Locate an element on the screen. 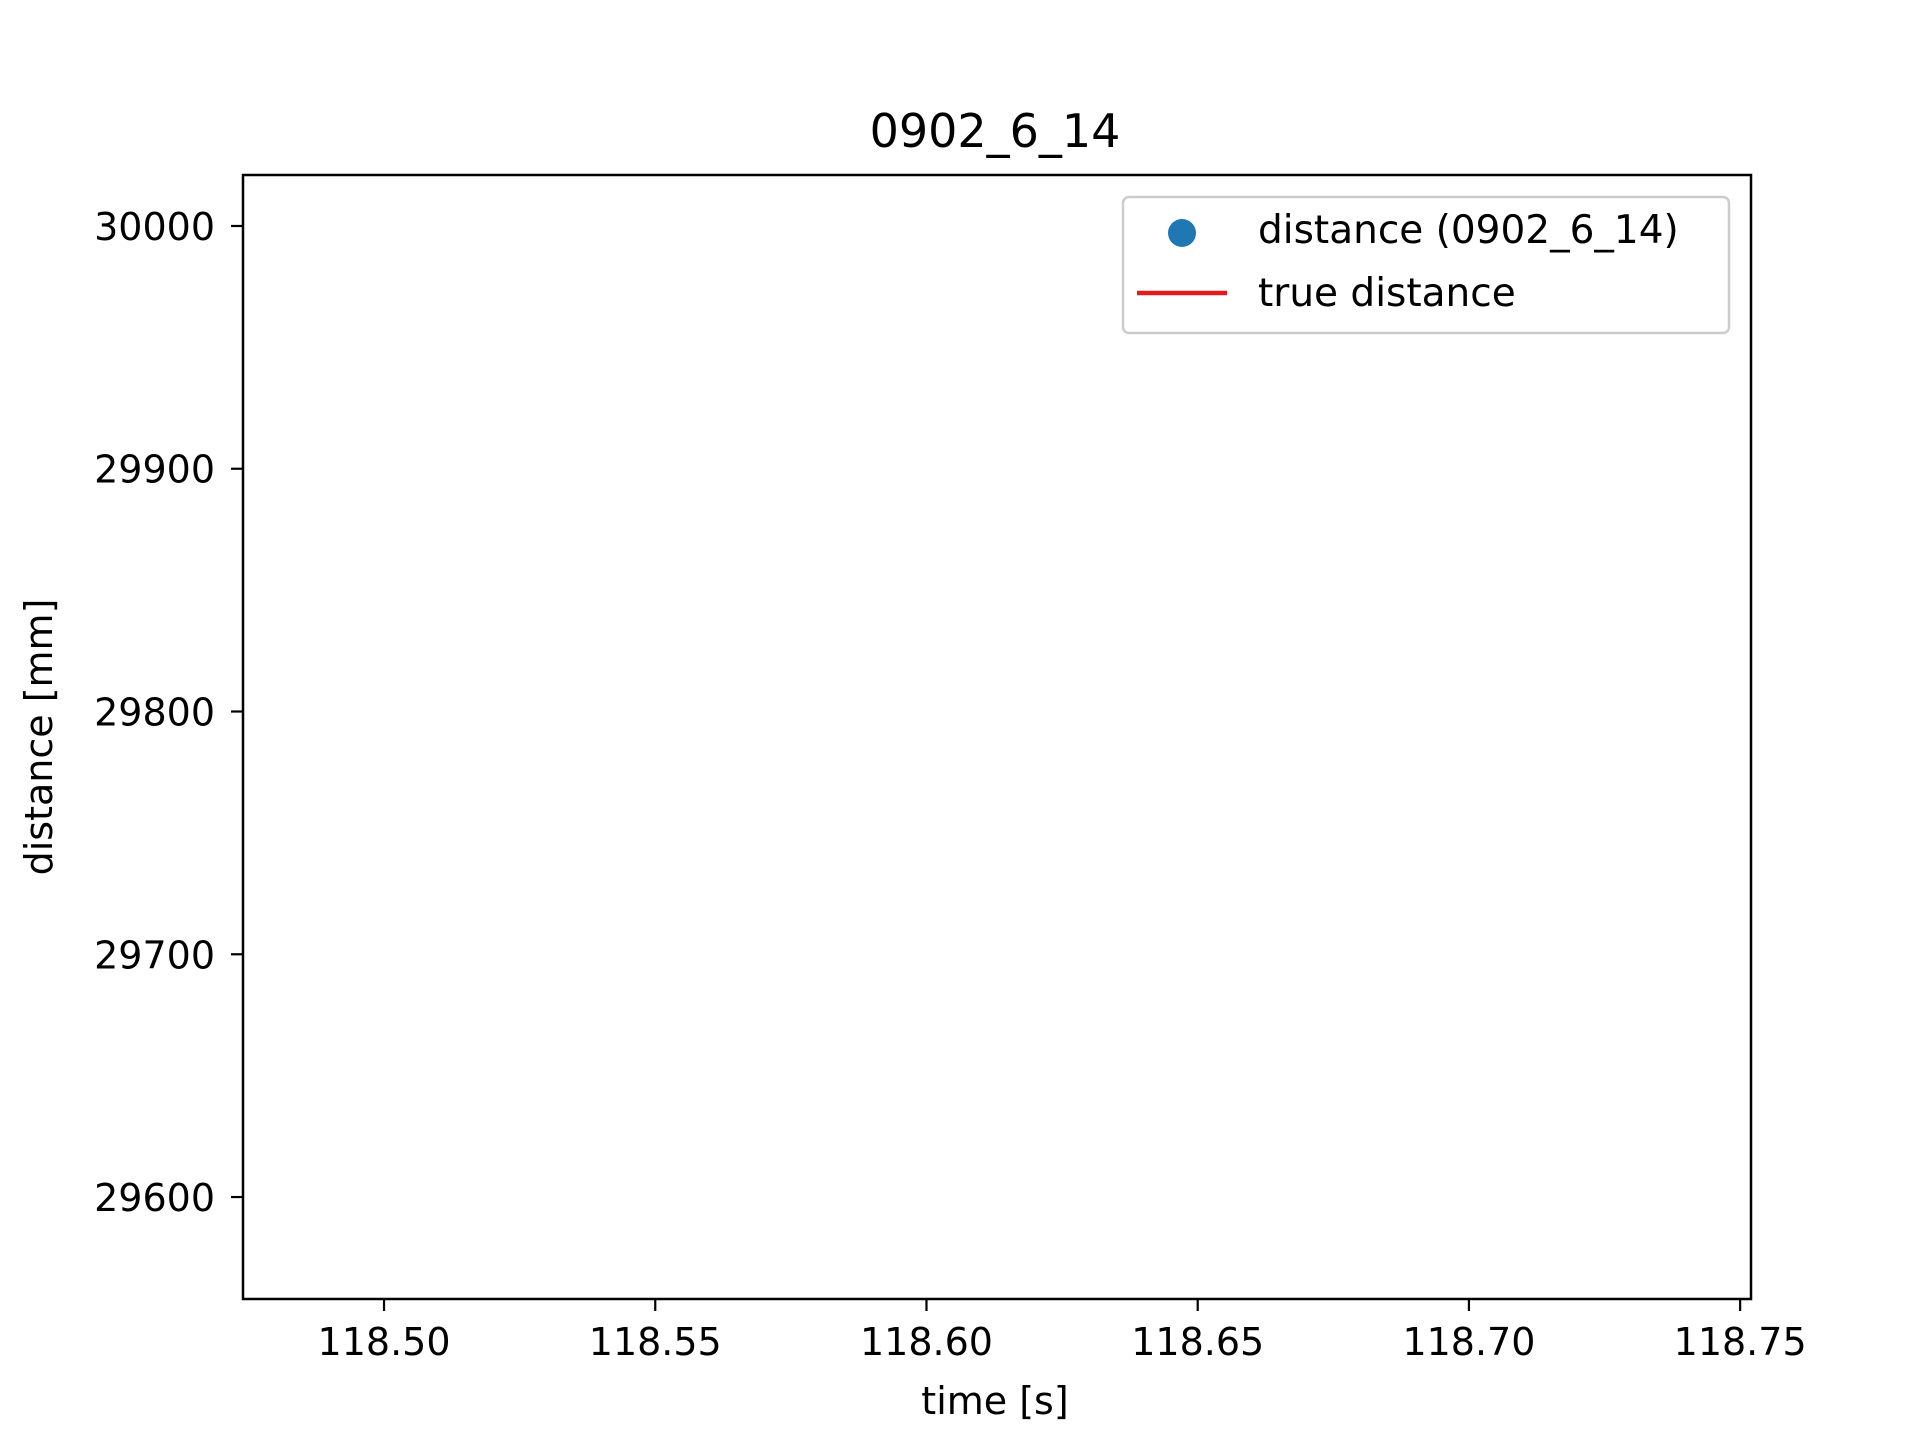  y-tick-label: 29800 is located at coordinates (154, 713).